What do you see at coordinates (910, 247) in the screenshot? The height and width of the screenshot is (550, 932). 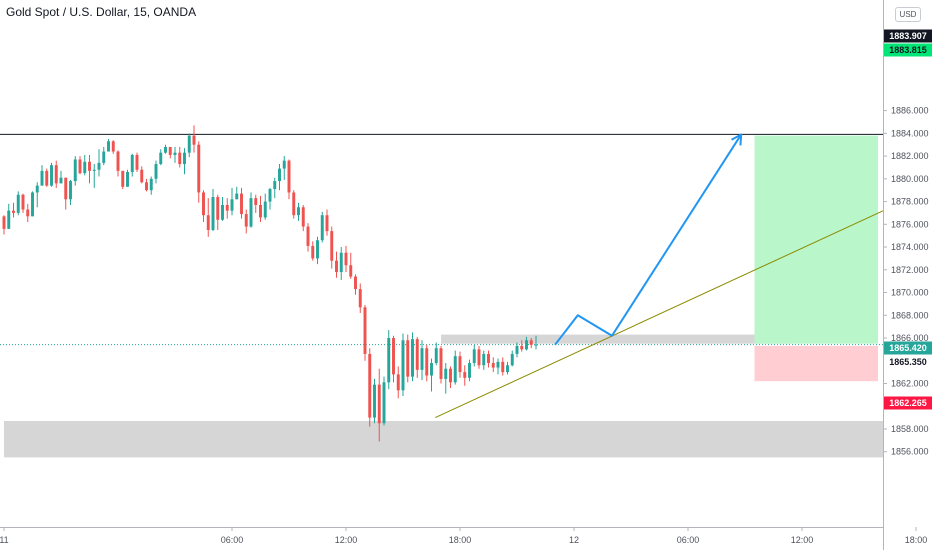 I see `price-tick-label: 1874.000` at bounding box center [910, 247].